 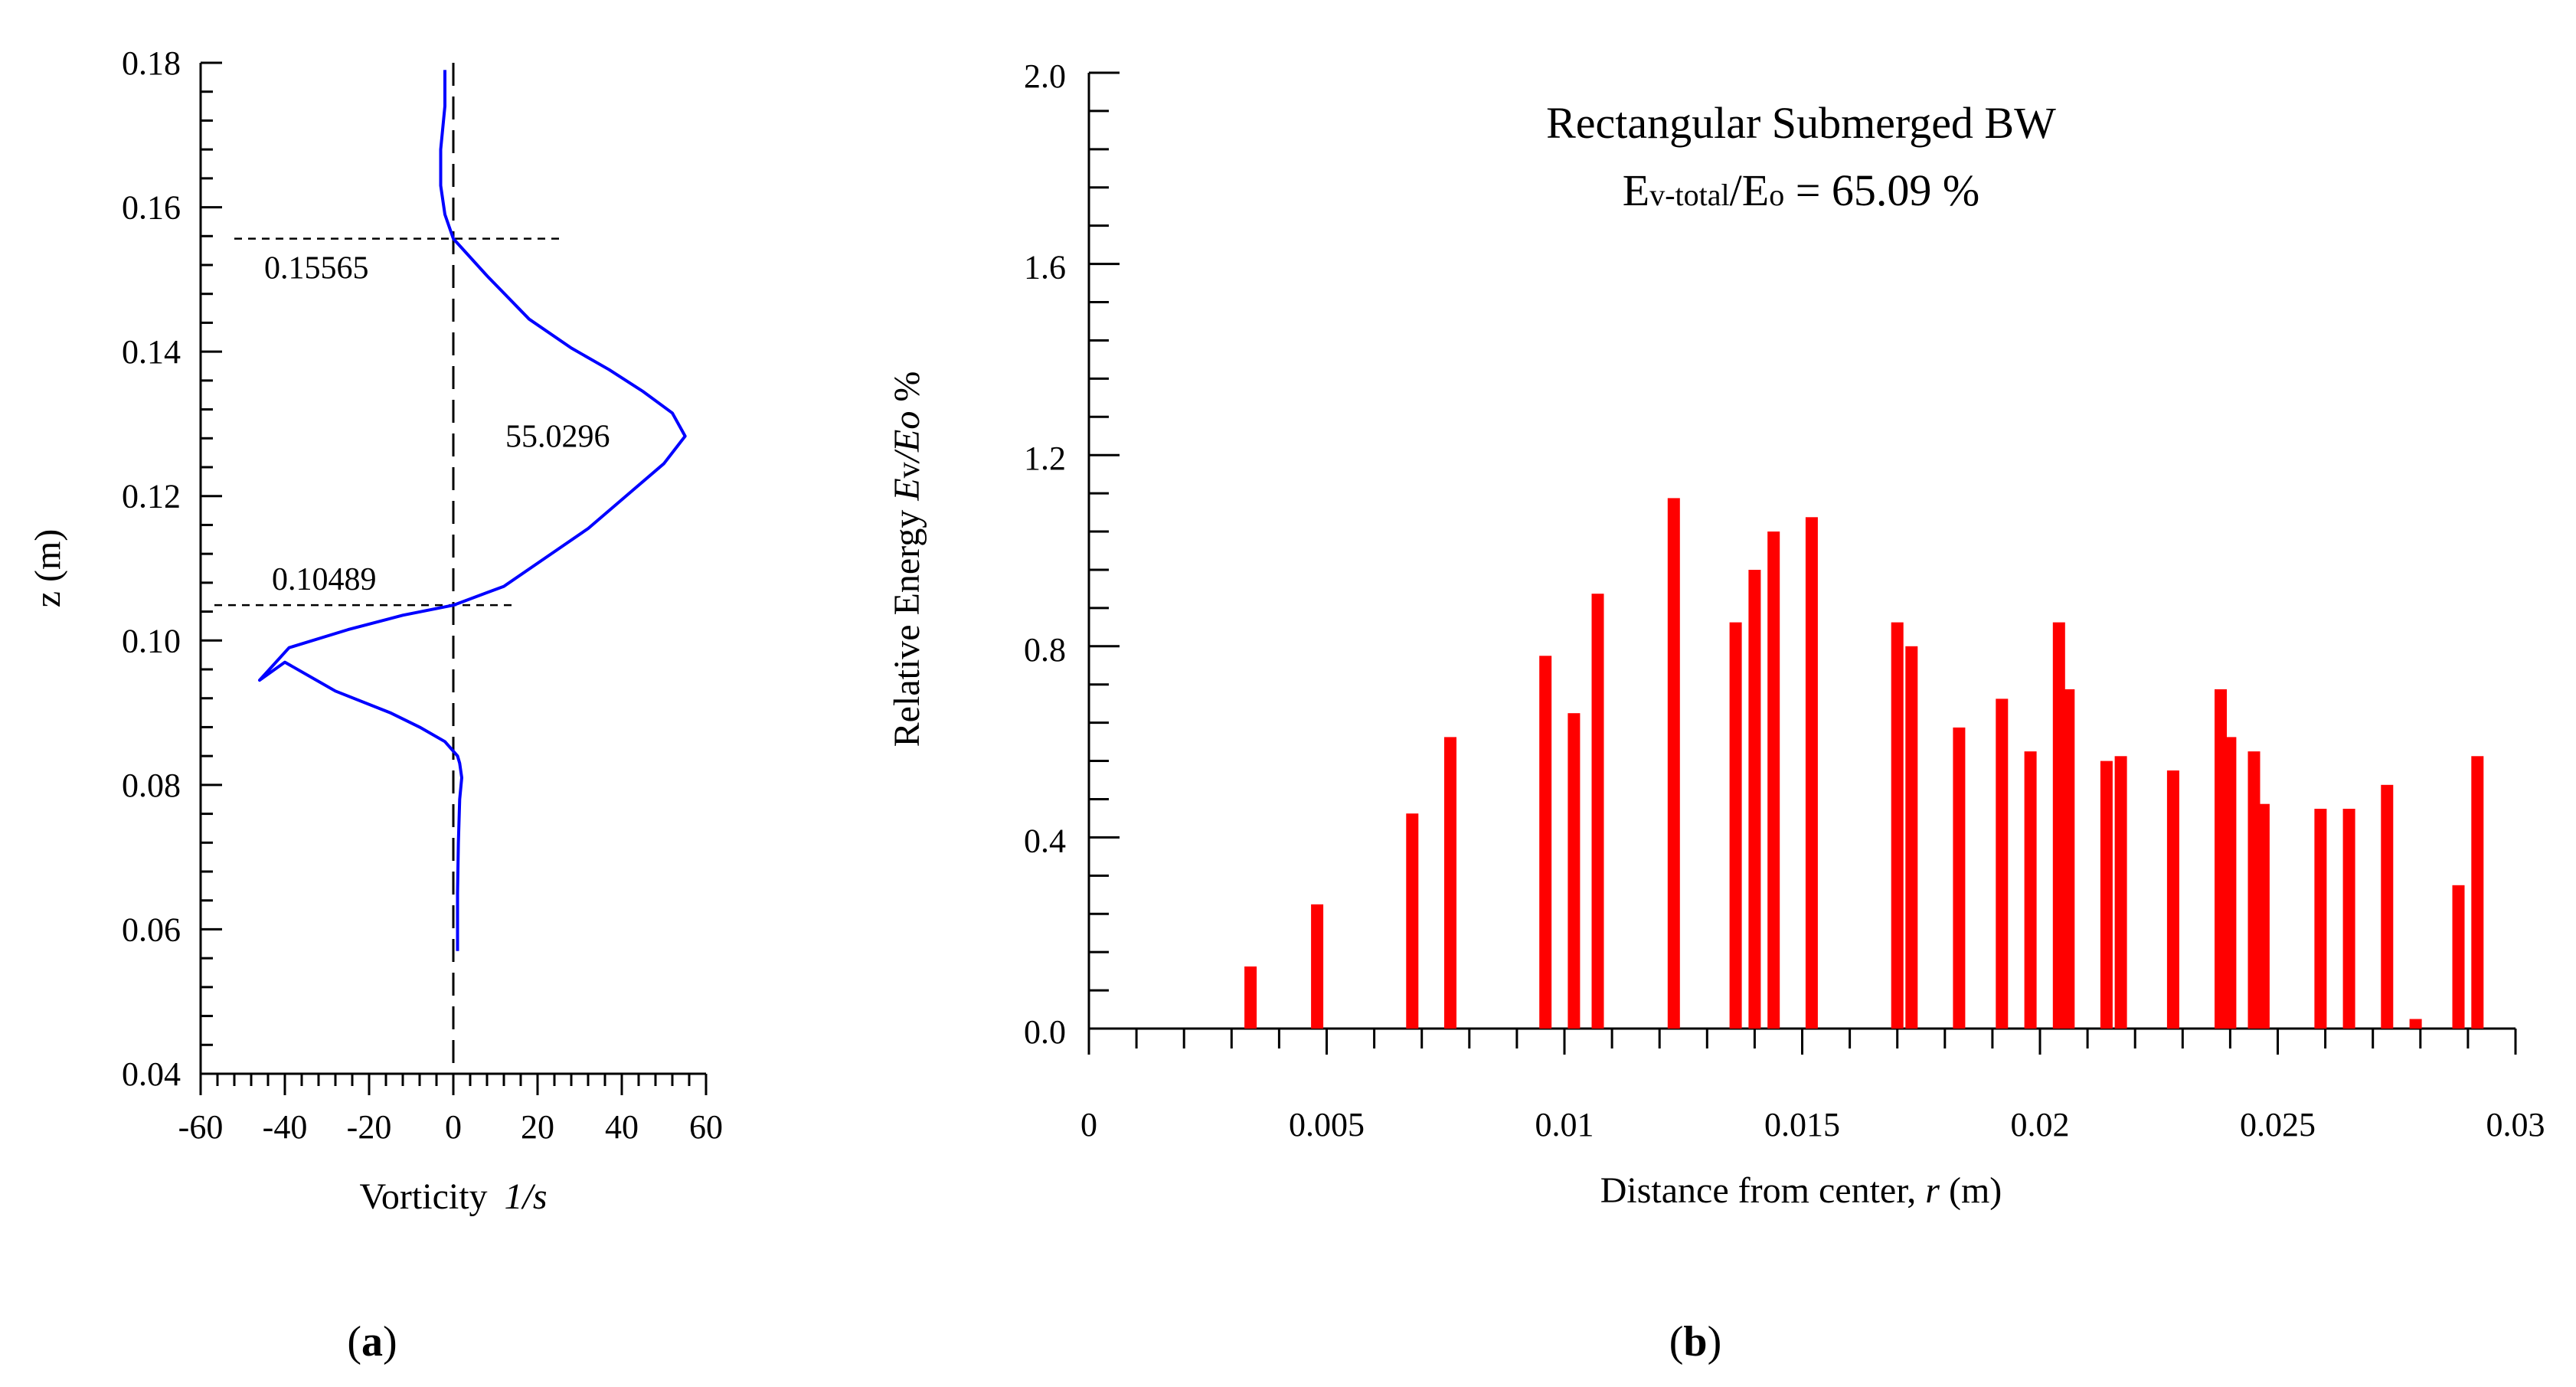 I want to click on panel-b-y-tick-label: 1.6, so click(x=1045, y=267).